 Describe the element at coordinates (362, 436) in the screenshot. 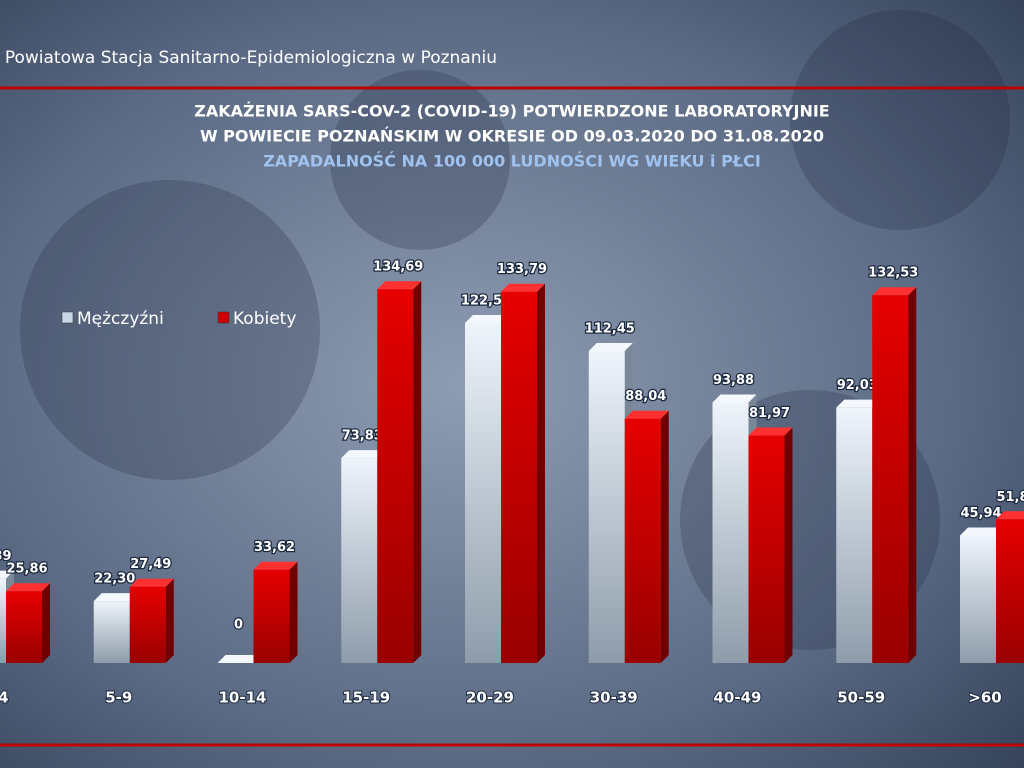

I see `value-label: 73,83` at that location.